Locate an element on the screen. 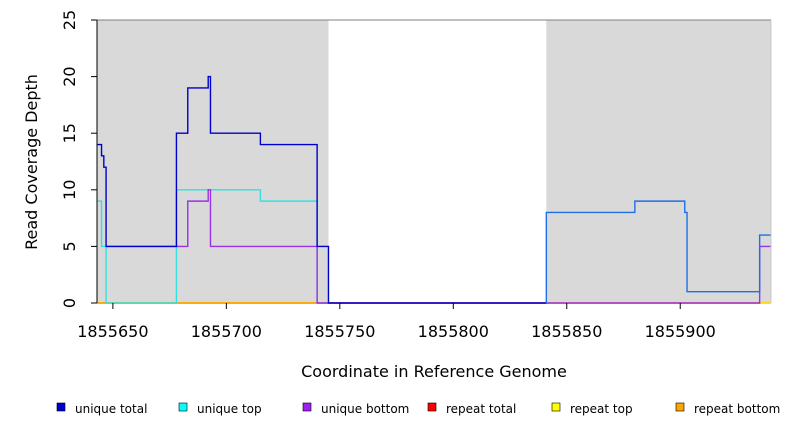  y-tick-label: 25 is located at coordinates (69, 20).